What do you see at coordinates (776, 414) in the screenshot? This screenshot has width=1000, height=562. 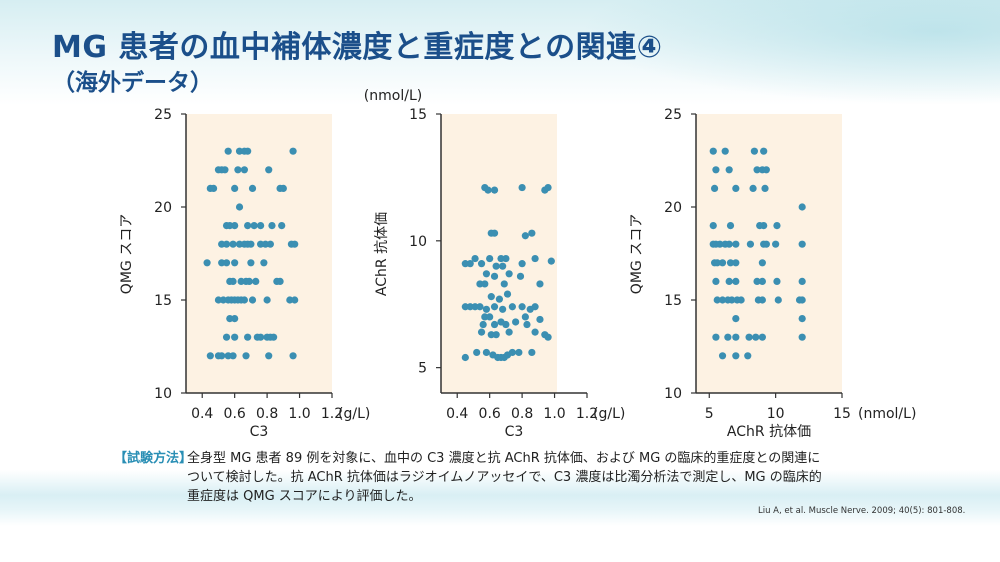 I see `x-tick-label: 10` at bounding box center [776, 414].